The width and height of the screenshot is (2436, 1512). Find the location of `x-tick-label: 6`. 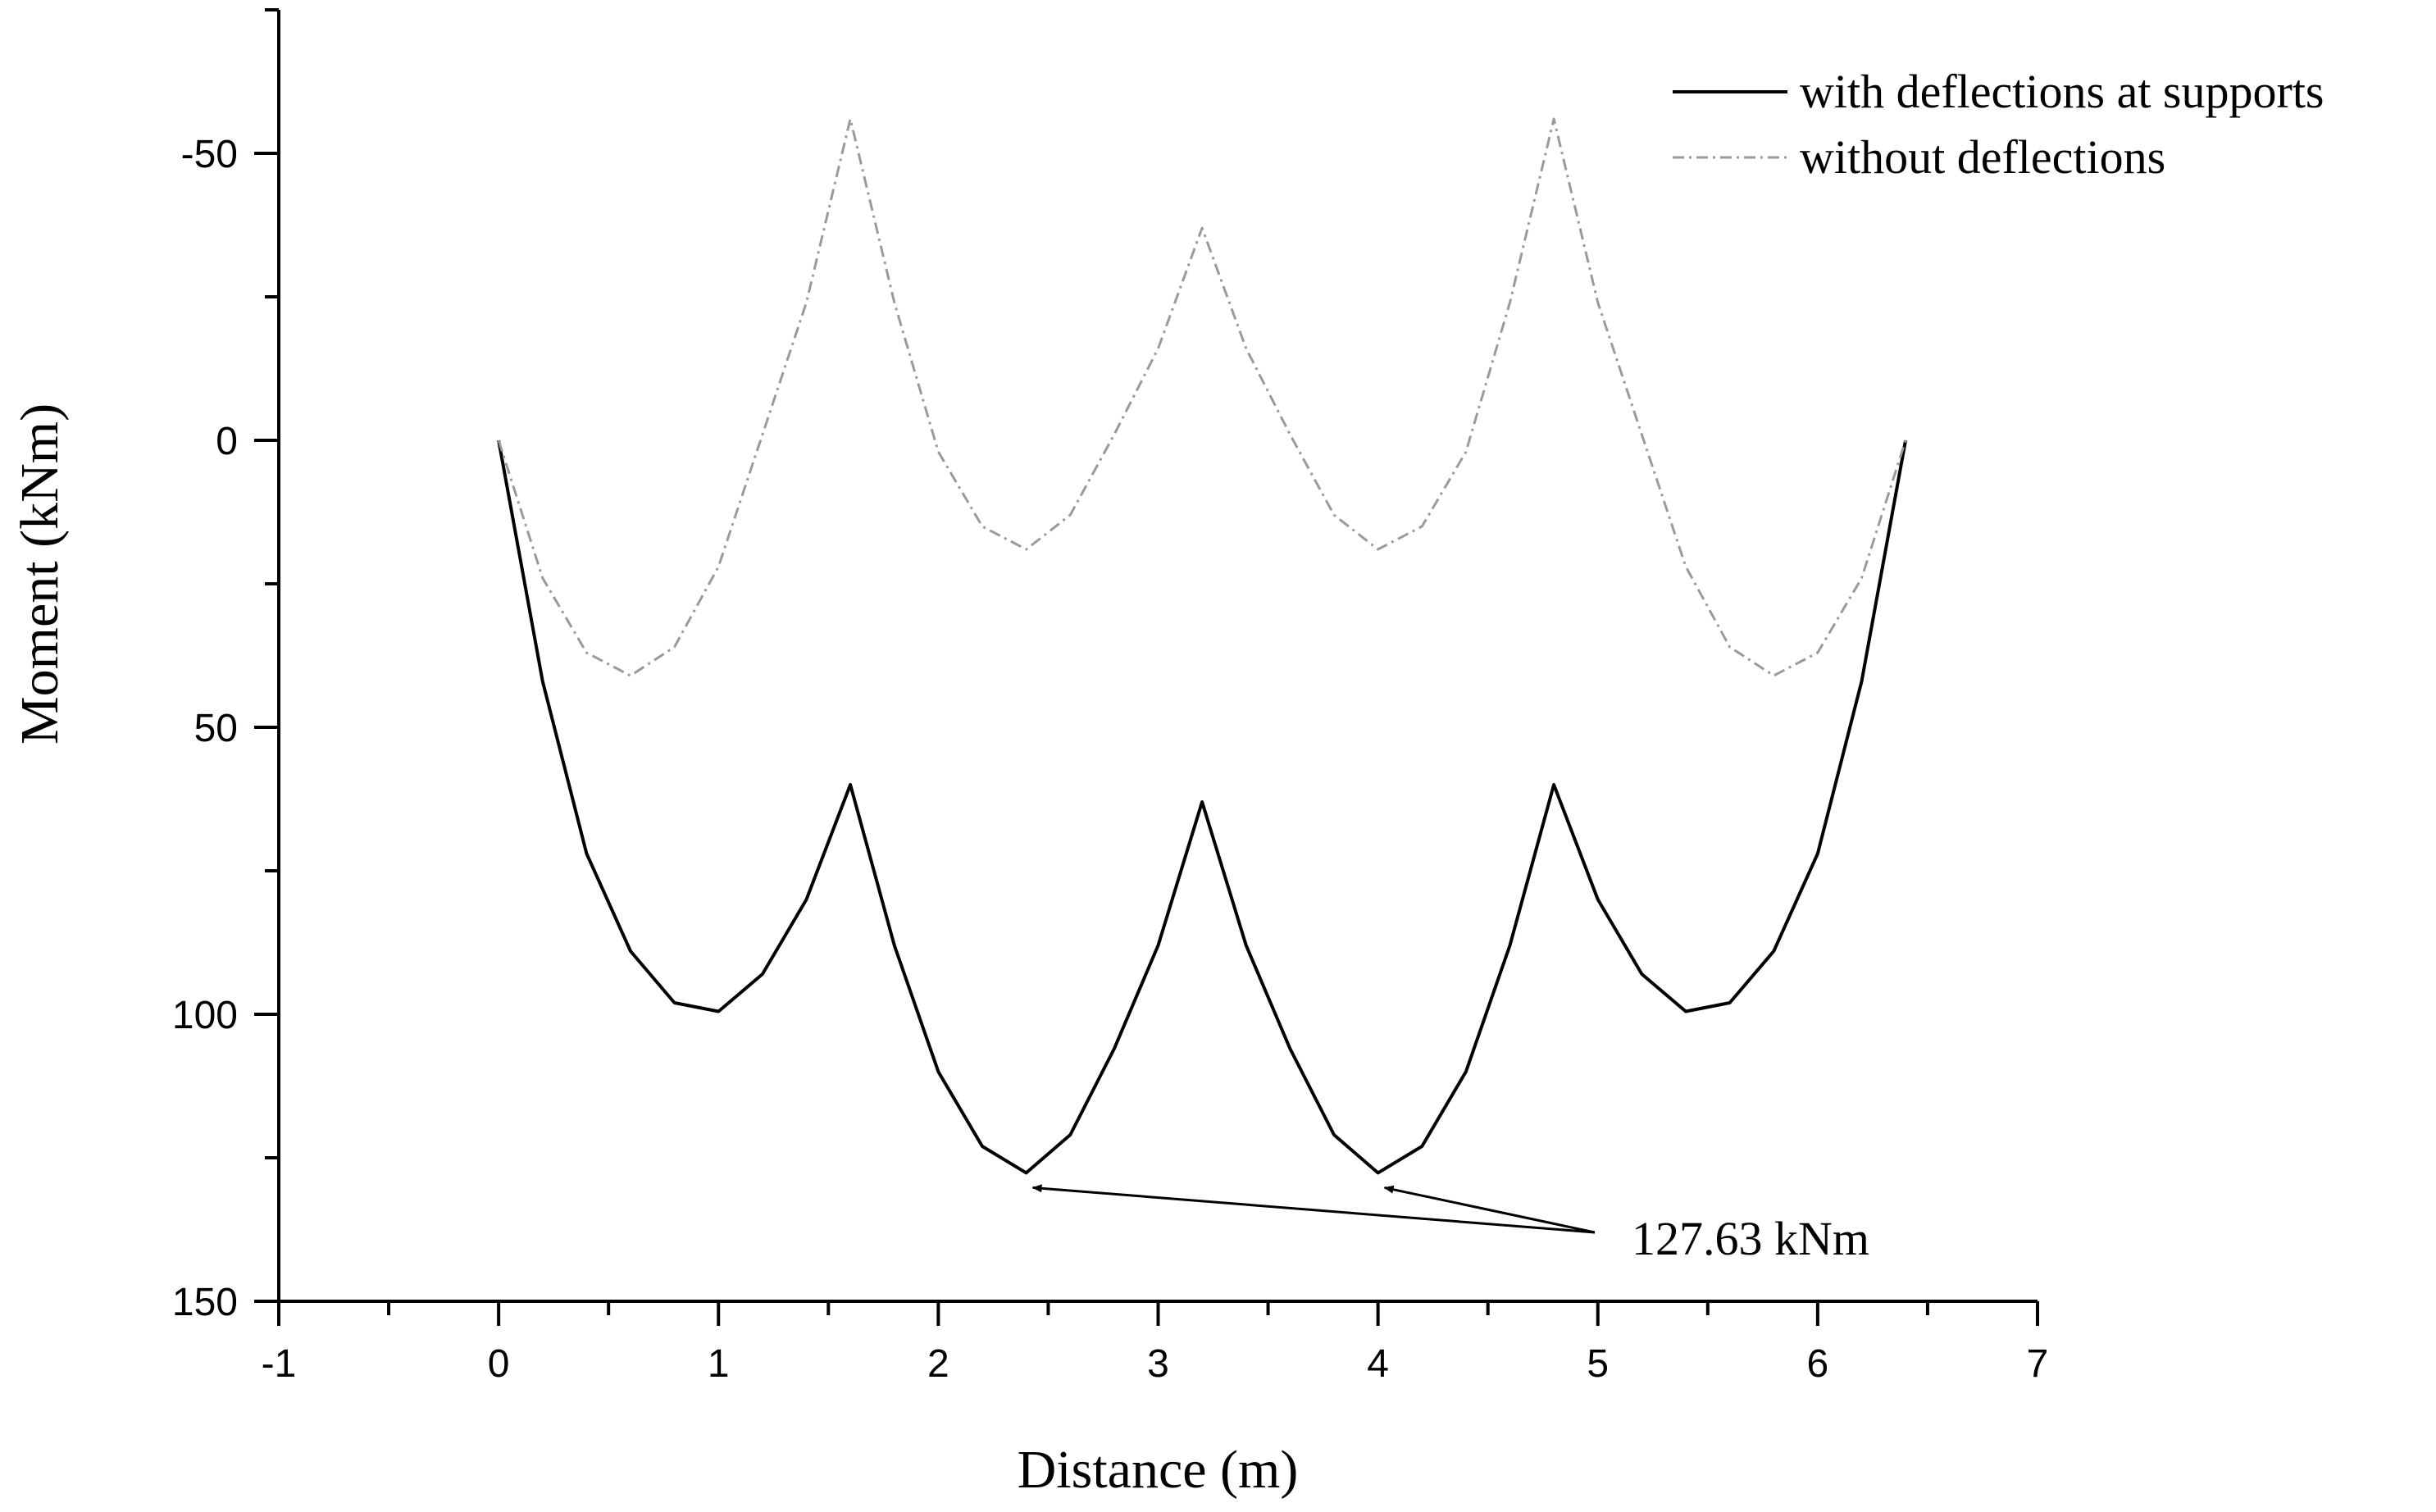

x-tick-label: 6 is located at coordinates (1818, 1364).